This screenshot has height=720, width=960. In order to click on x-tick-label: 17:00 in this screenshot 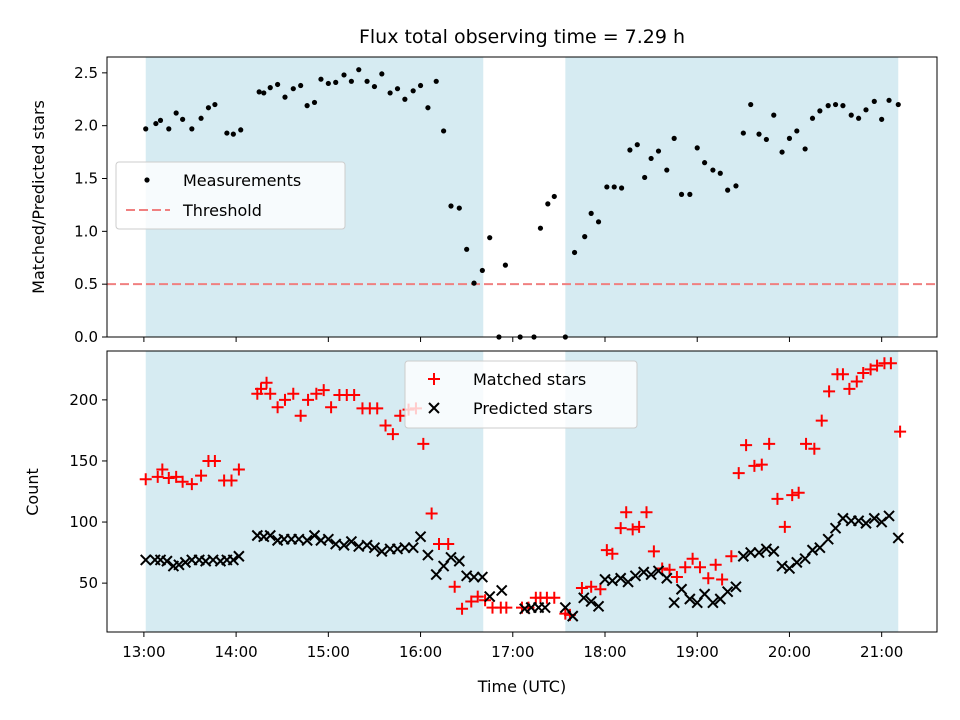, I will do `click(512, 652)`.